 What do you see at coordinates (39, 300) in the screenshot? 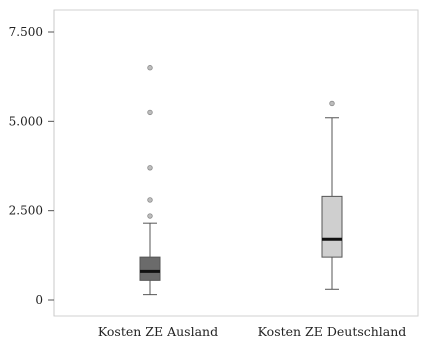
I see `y-tick-label: 0` at bounding box center [39, 300].